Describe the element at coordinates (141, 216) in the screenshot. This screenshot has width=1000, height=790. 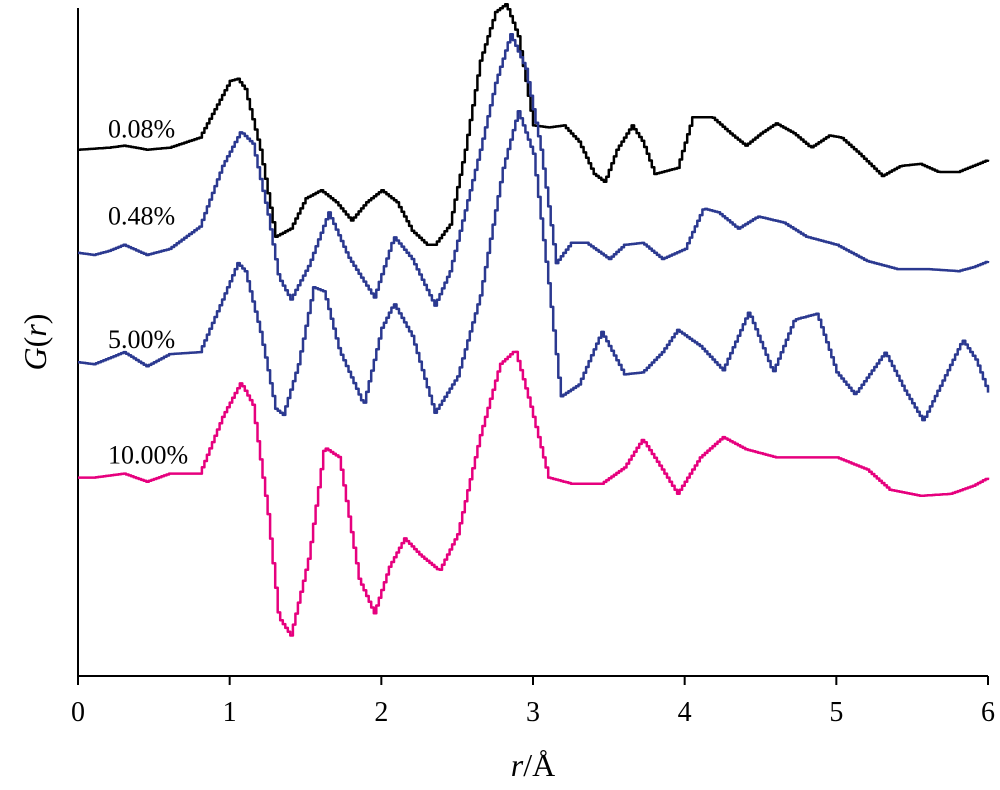
I see `series-label-1: 0.48%` at that location.